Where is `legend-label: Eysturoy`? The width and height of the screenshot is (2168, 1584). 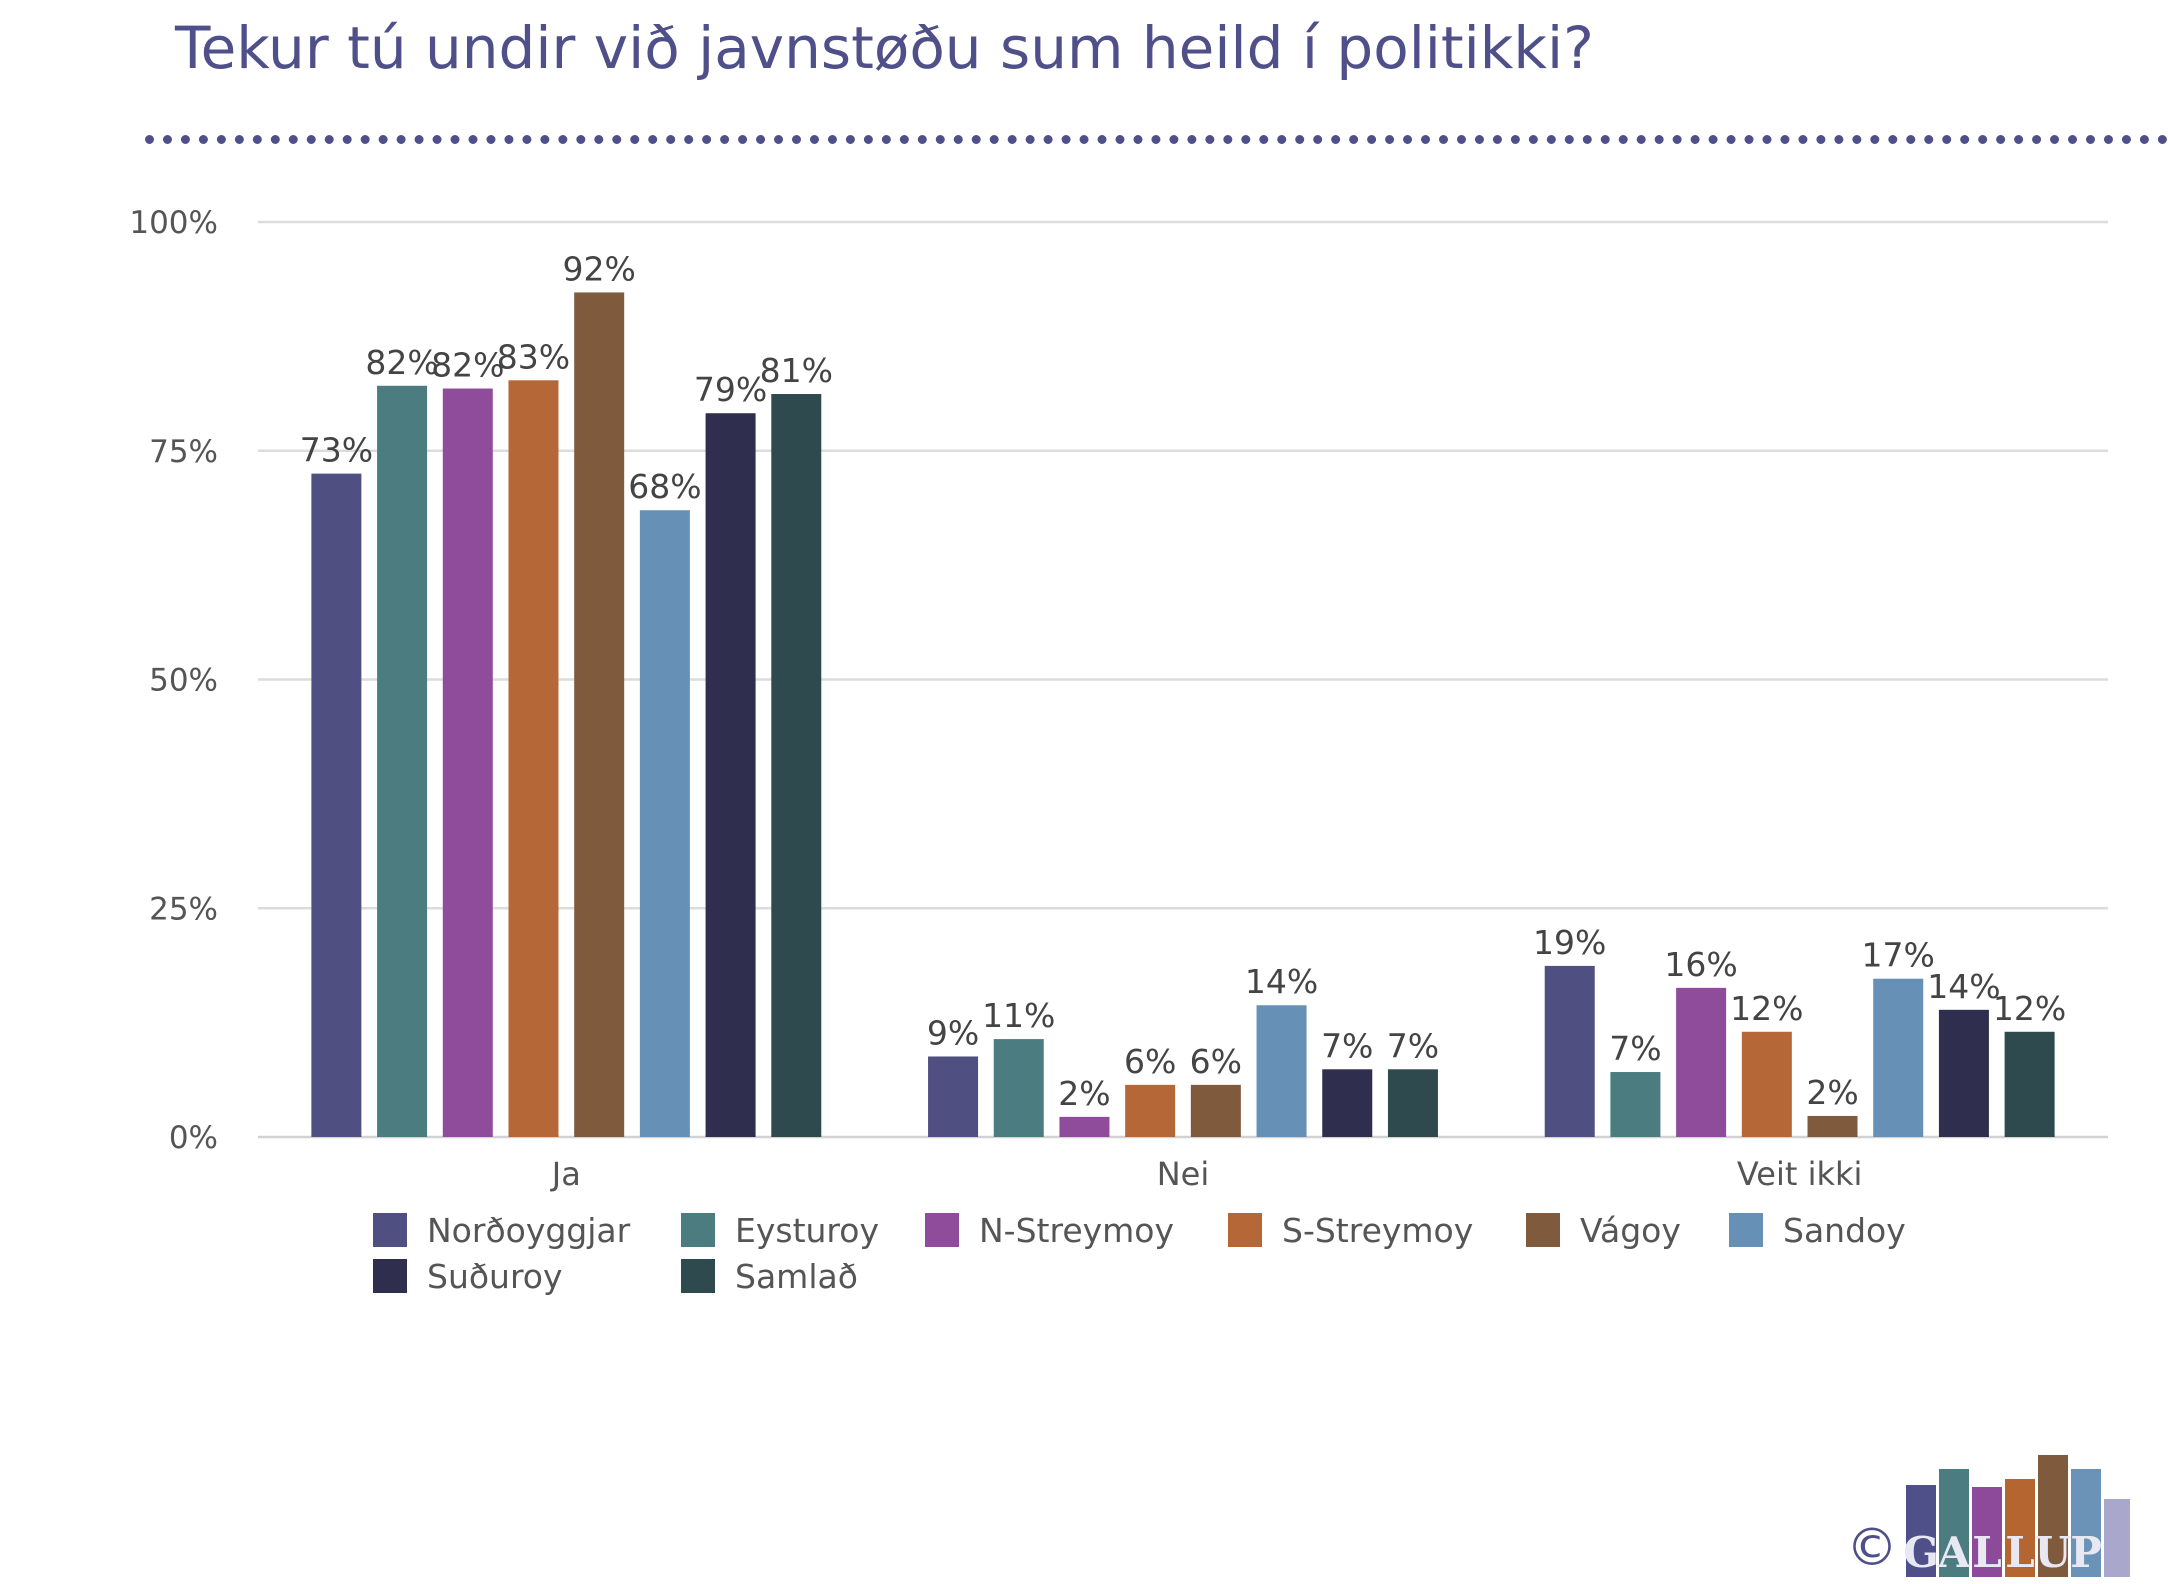 legend-label: Eysturoy is located at coordinates (807, 1230).